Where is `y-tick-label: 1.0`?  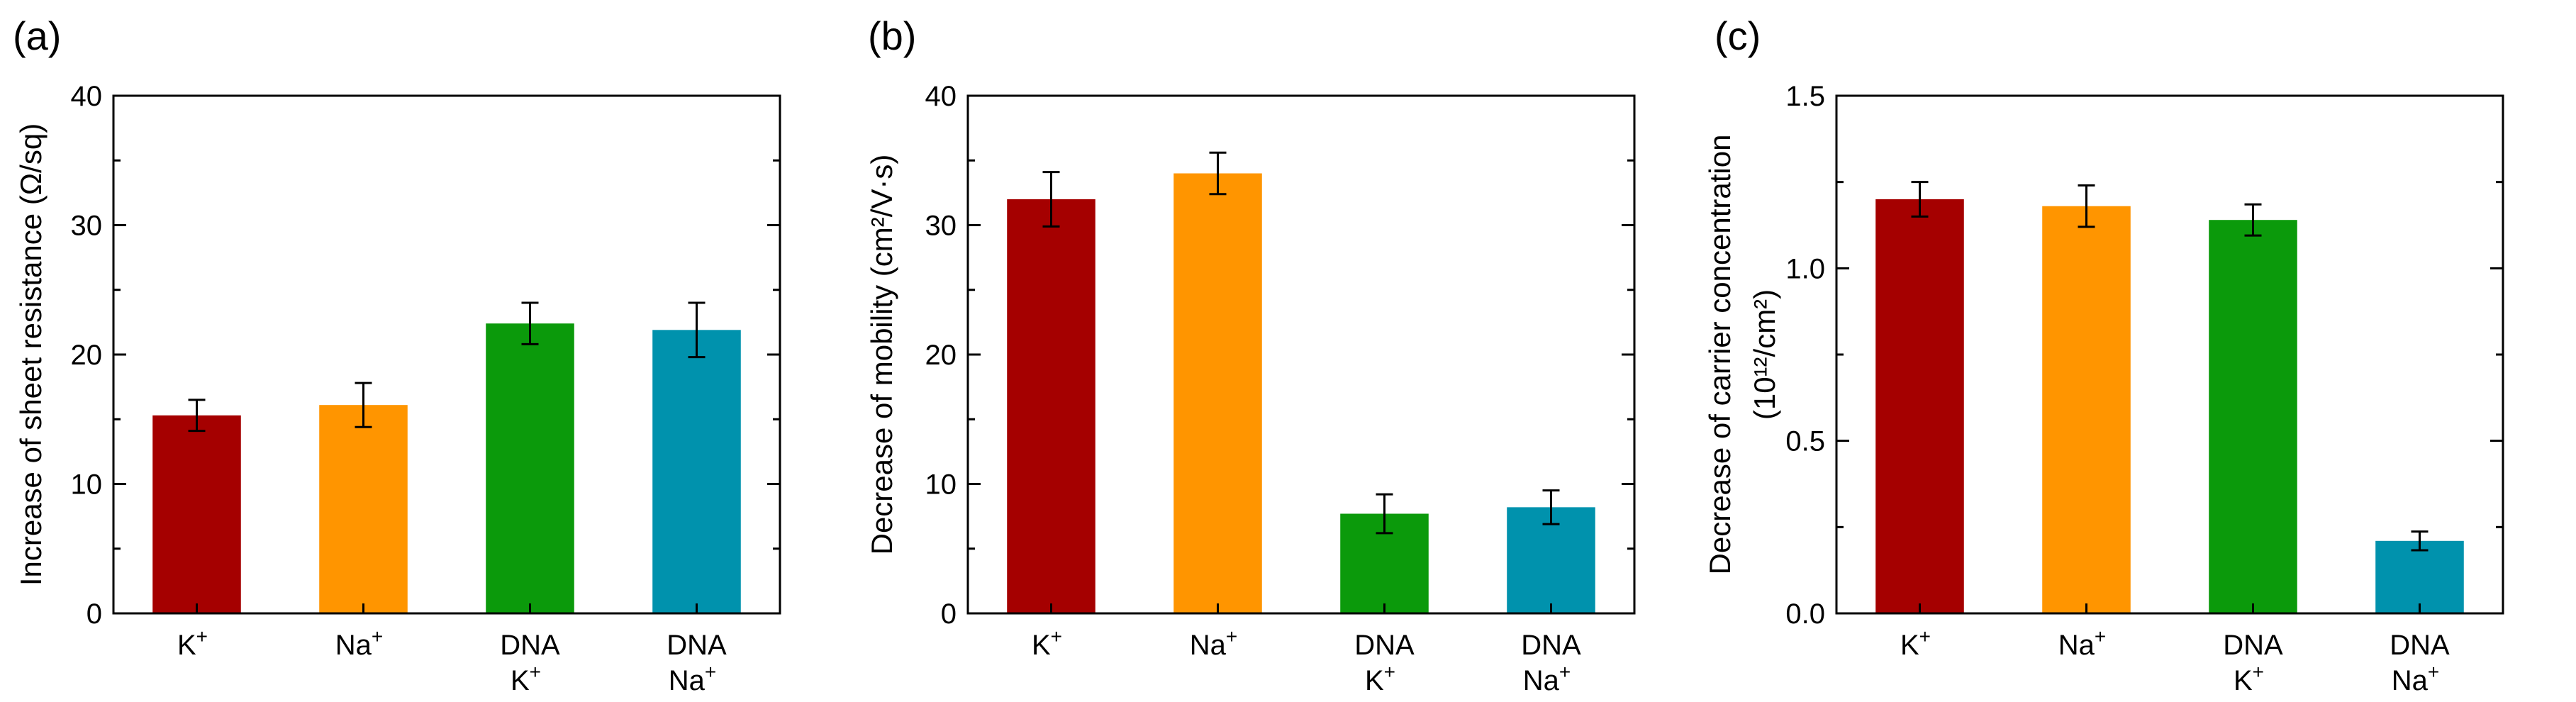
y-tick-label: 1.0 is located at coordinates (1805, 269).